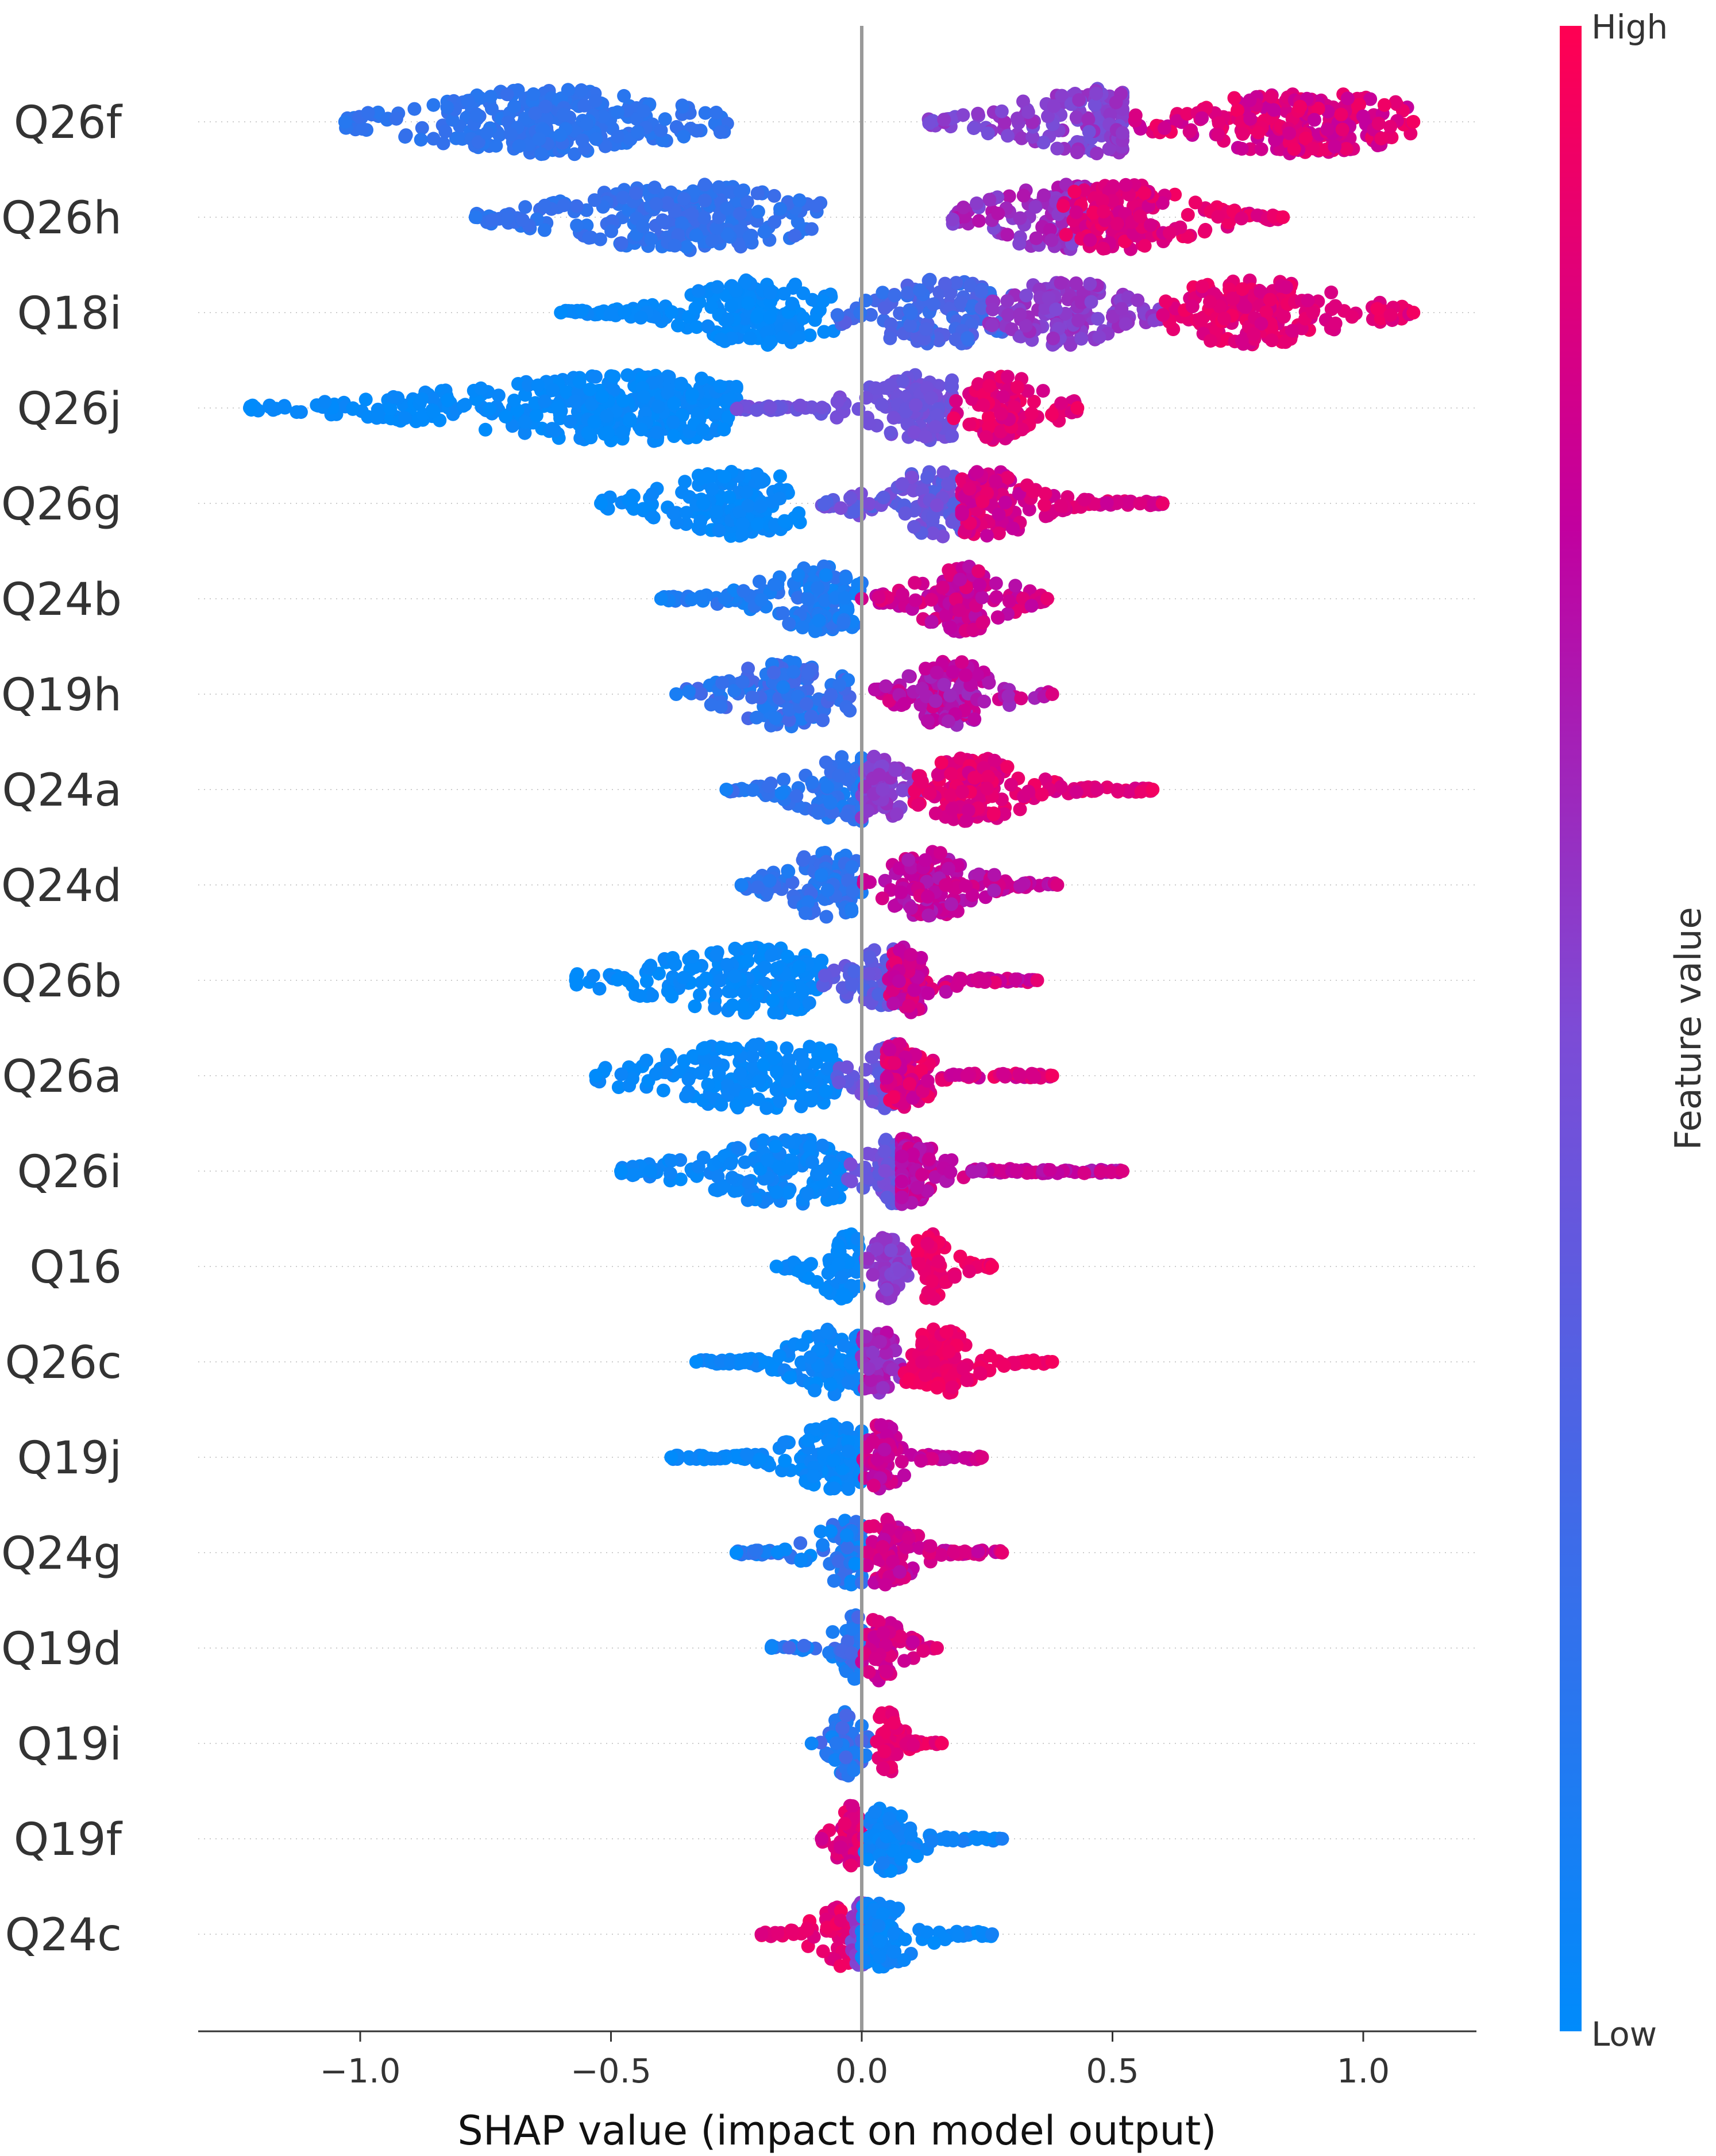  I want to click on swarm-row-q26h, so click(879, 217).